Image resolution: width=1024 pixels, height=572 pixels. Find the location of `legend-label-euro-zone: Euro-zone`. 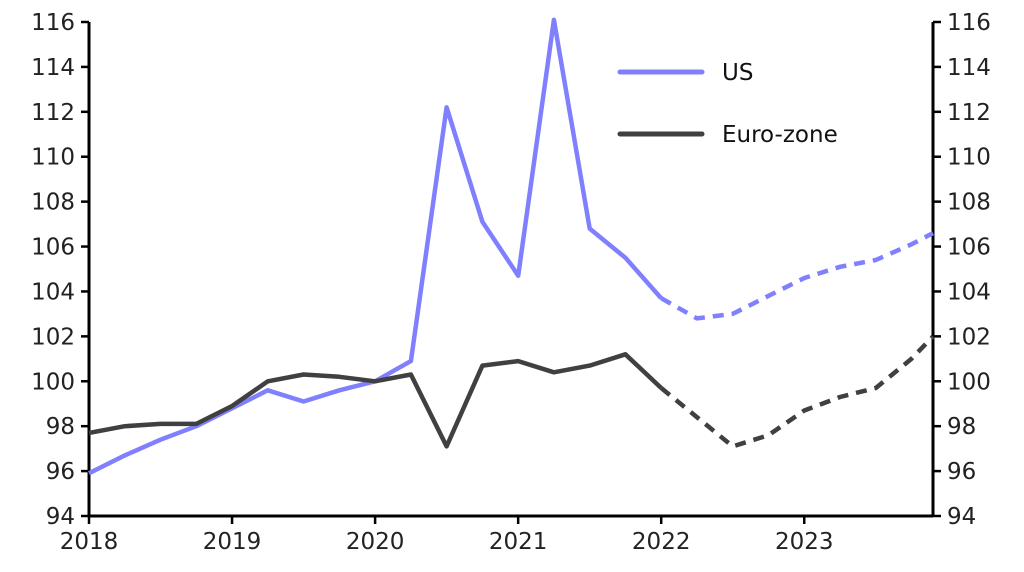

legend-label-euro-zone: Euro-zone is located at coordinates (780, 135).